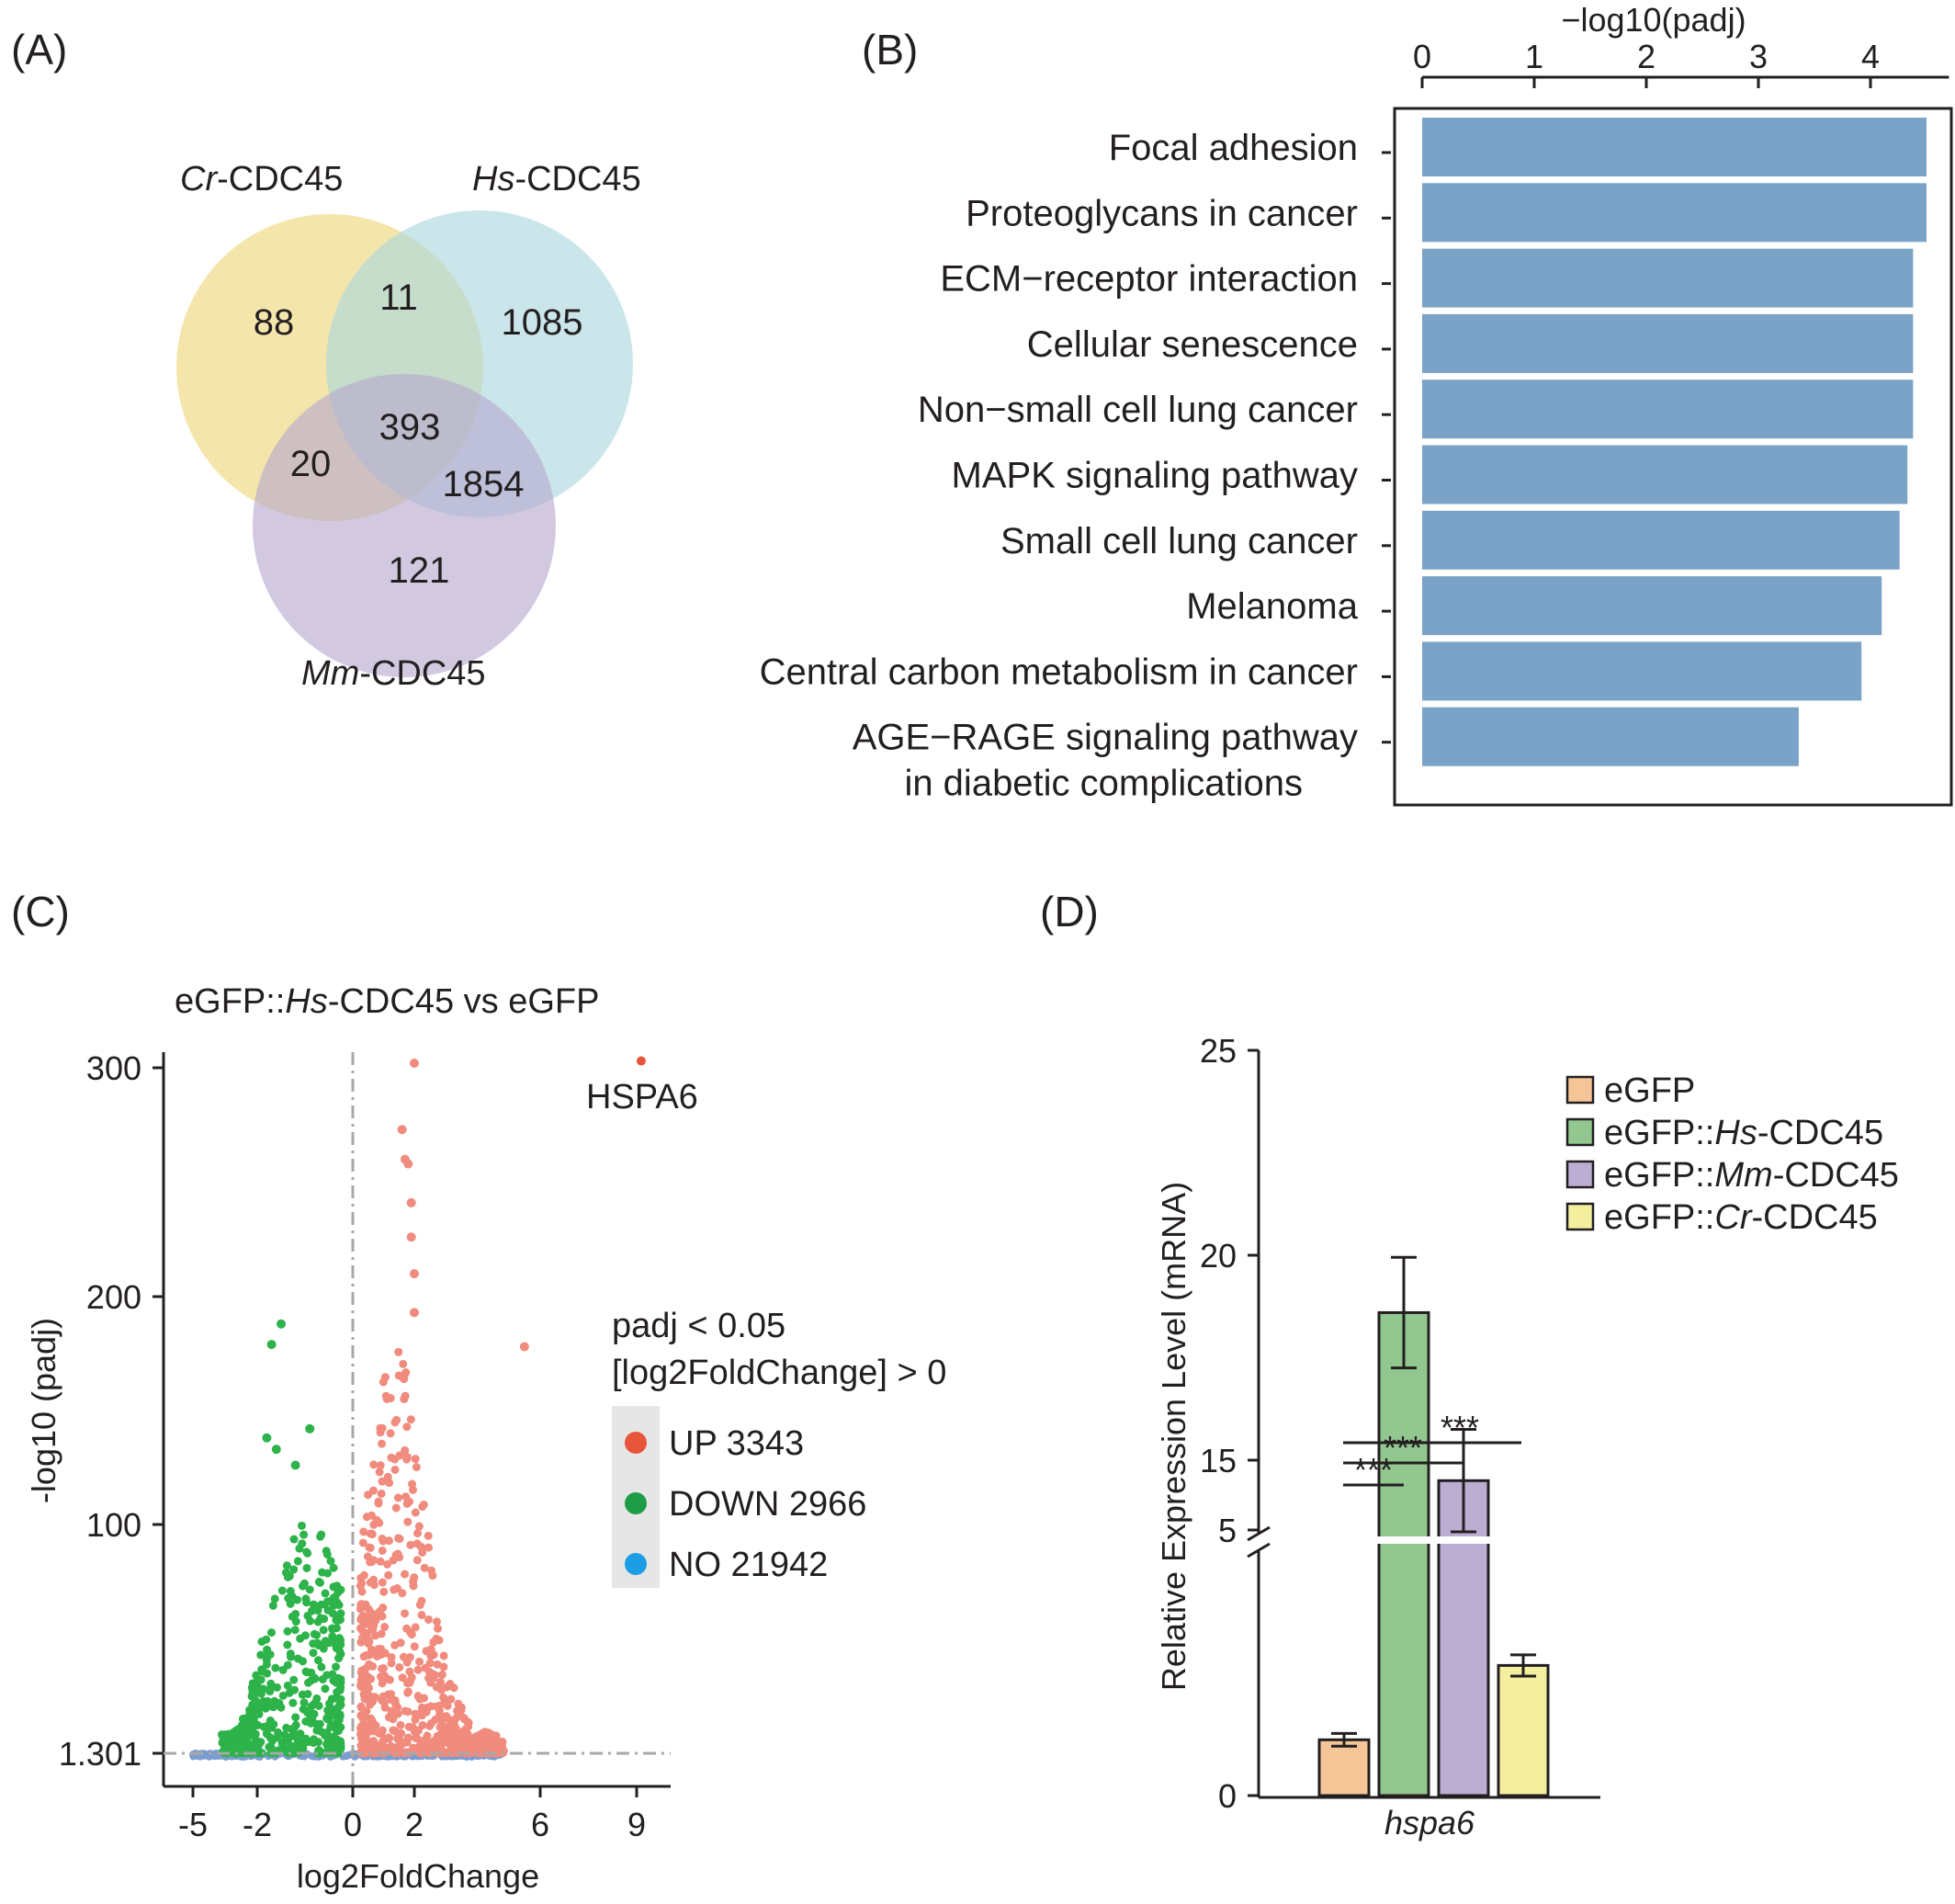 This screenshot has height=1904, width=1955. I want to click on qpcr-bars, so click(1433, 1526).